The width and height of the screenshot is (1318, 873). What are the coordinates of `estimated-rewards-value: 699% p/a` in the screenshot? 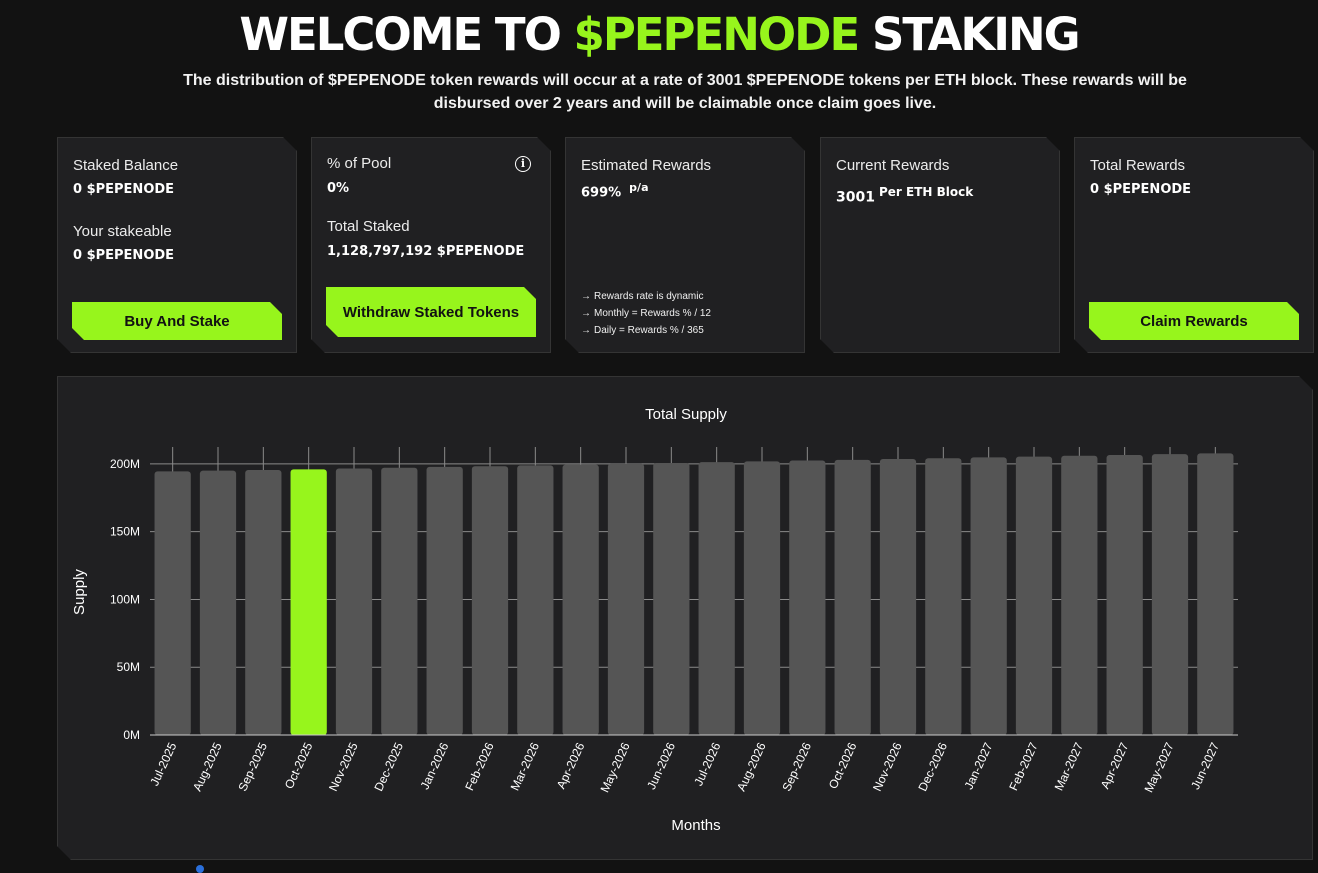 It's located at (615, 190).